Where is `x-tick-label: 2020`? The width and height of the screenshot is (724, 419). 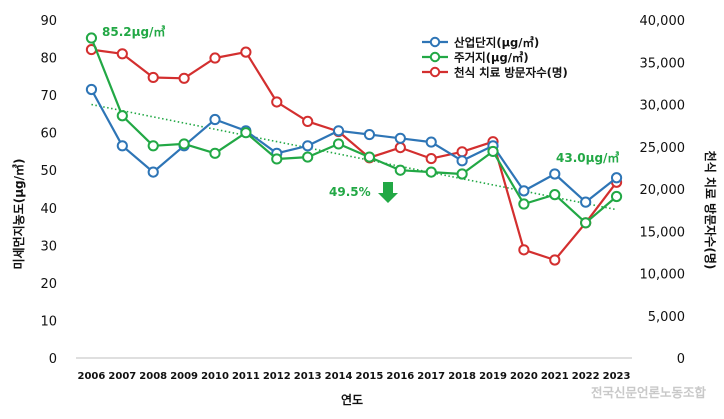
x-tick-label: 2020 is located at coordinates (524, 376).